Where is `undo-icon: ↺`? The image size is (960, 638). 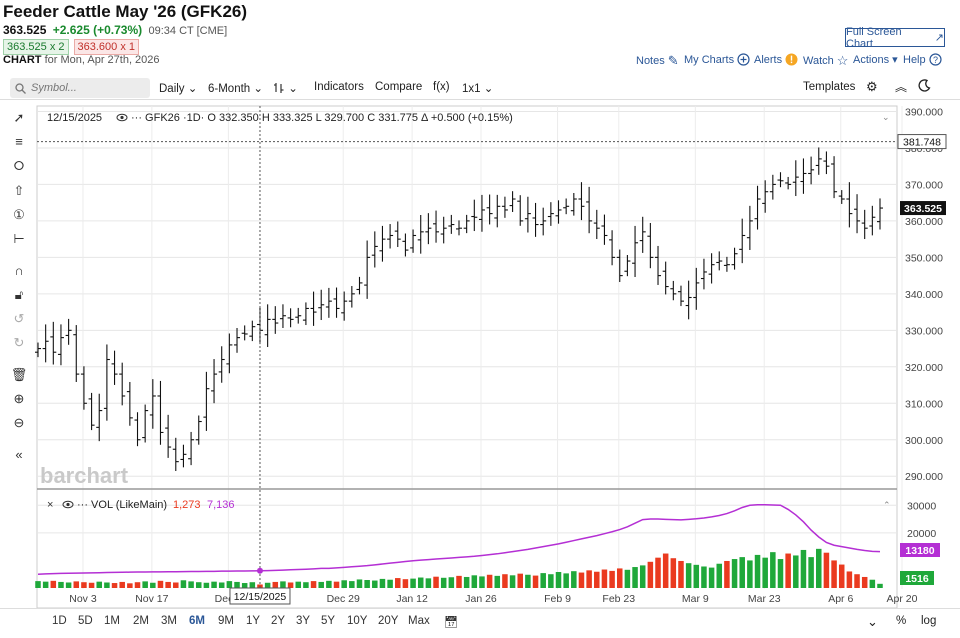
undo-icon: ↺ is located at coordinates (19, 318).